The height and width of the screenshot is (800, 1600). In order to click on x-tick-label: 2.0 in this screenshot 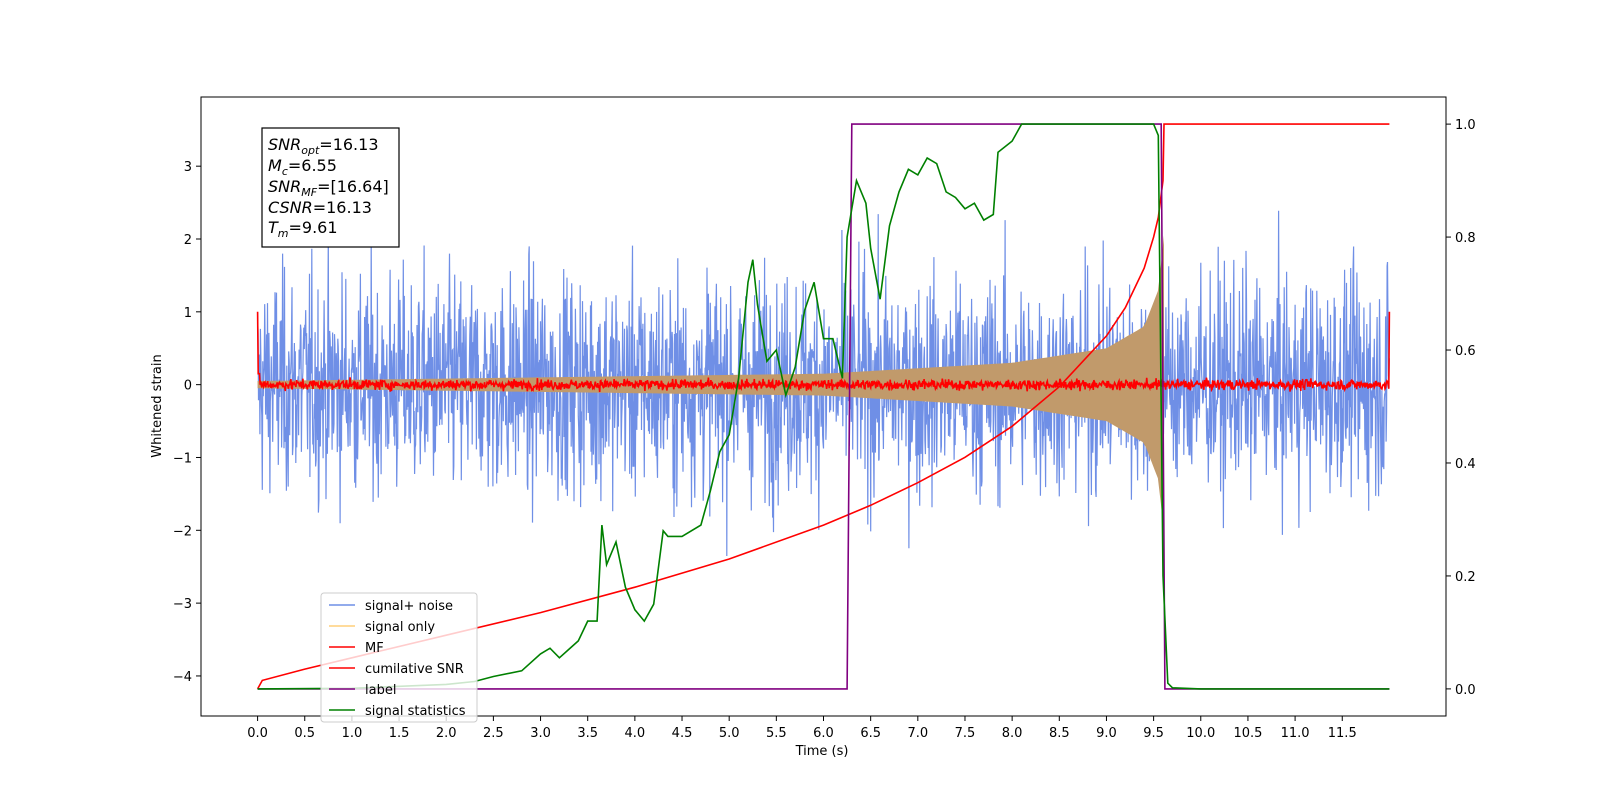, I will do `click(446, 733)`.